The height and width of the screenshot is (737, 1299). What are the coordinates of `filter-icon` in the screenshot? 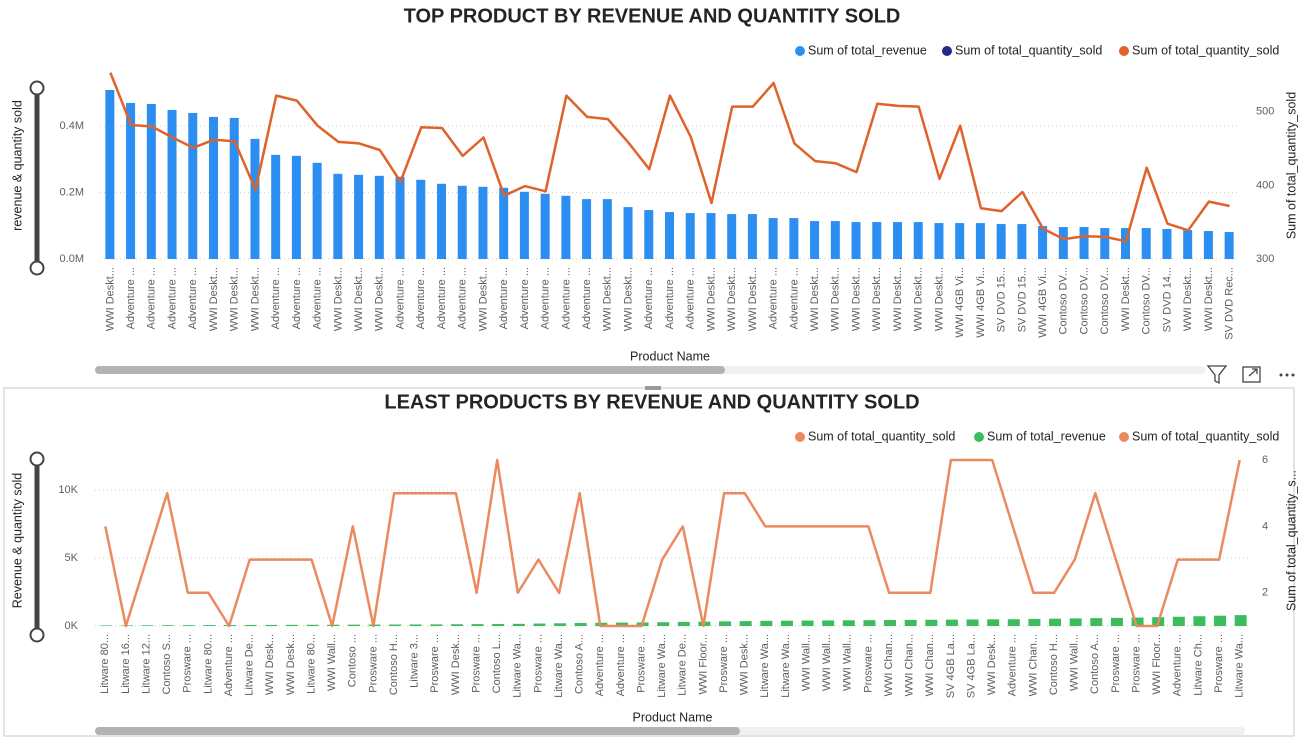 It's located at (1217, 375).